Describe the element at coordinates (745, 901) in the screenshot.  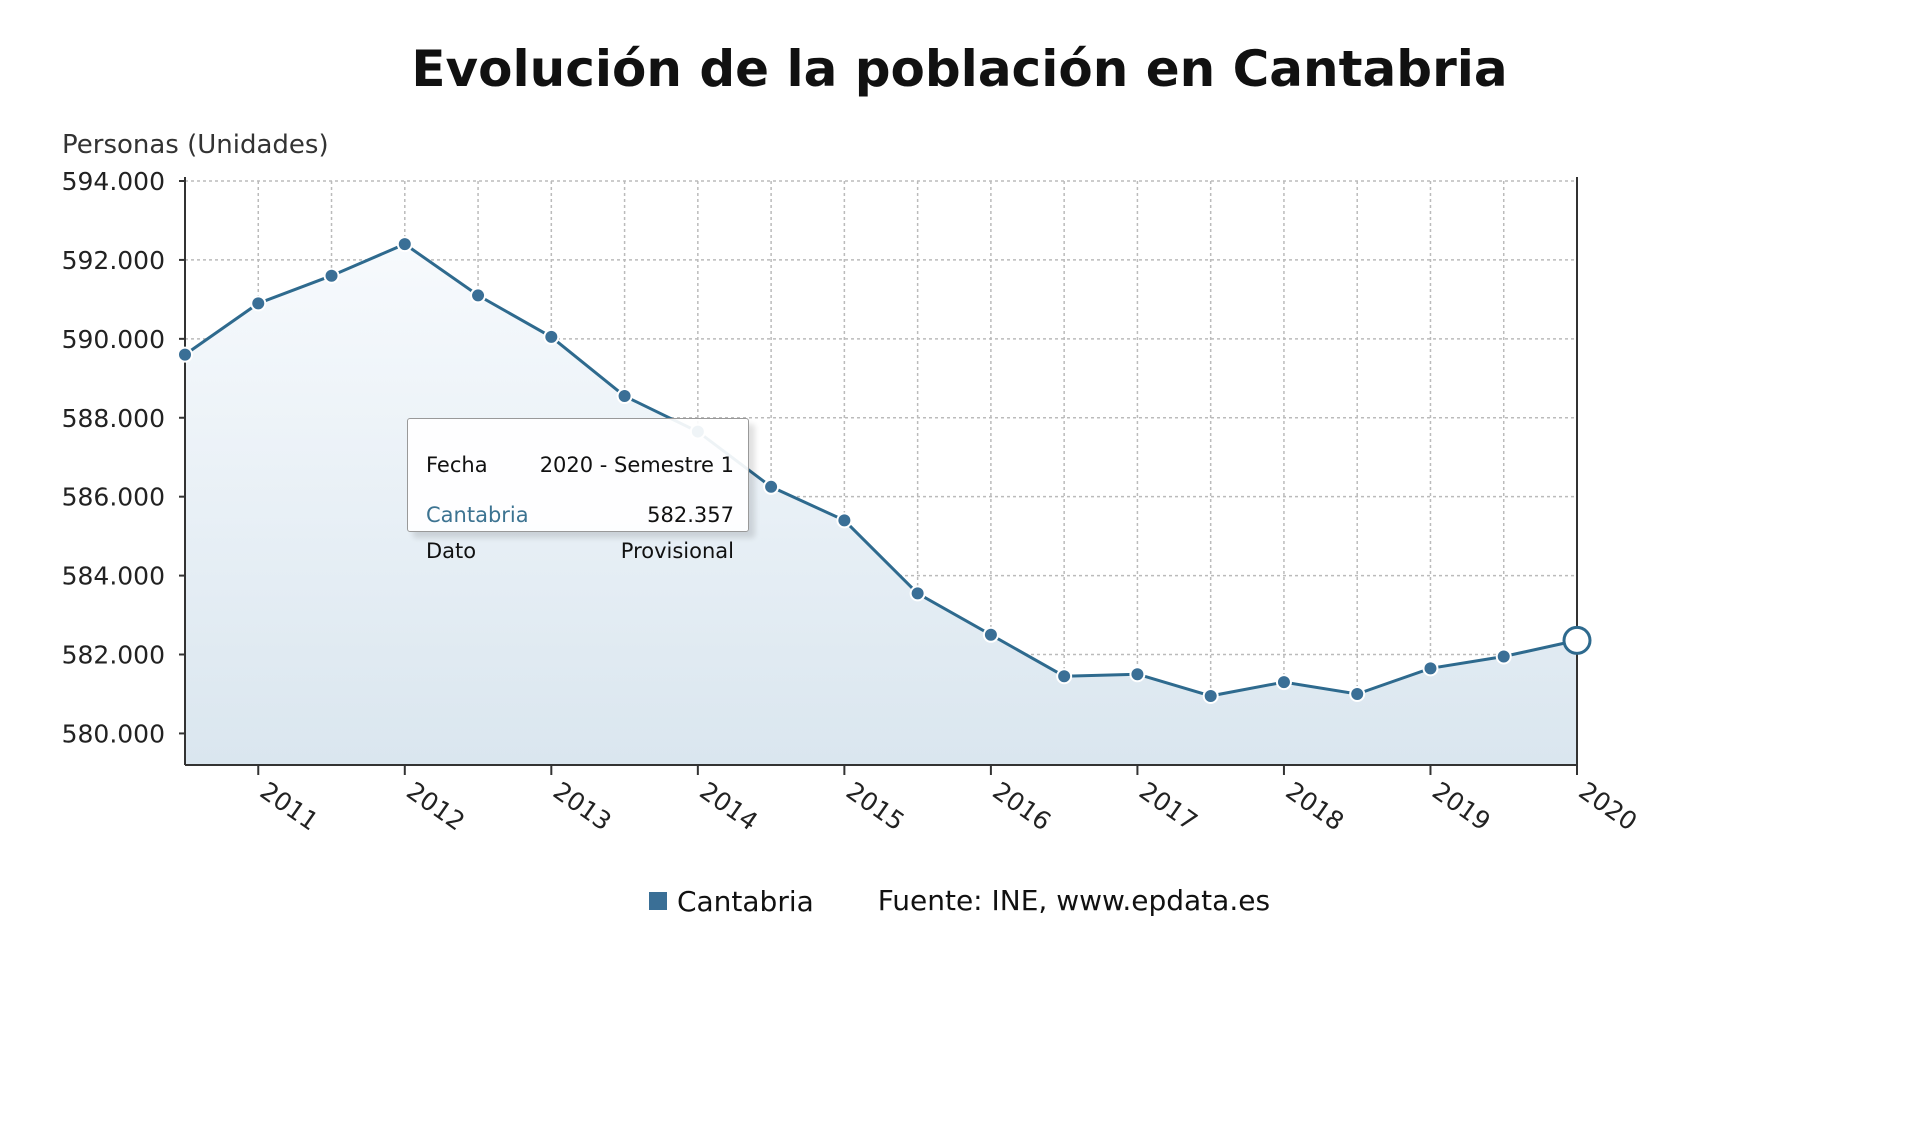
I see `legend-label: Cantabria` at that location.